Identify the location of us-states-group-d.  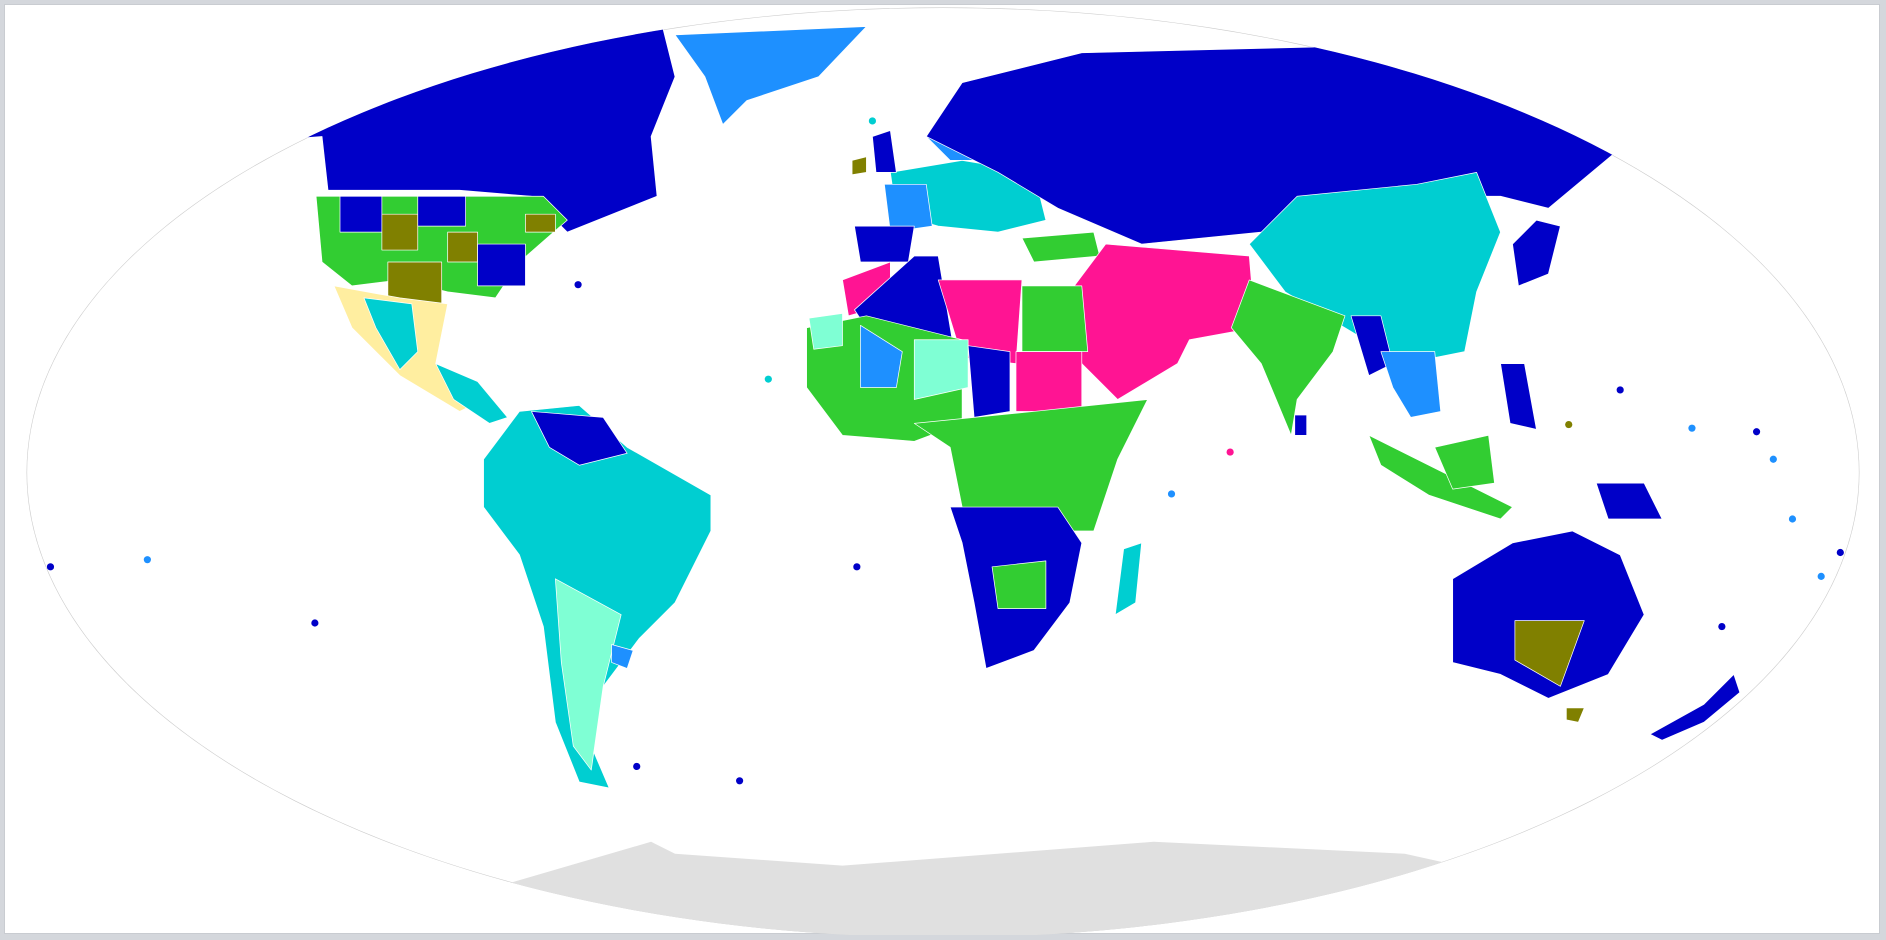
(415, 283).